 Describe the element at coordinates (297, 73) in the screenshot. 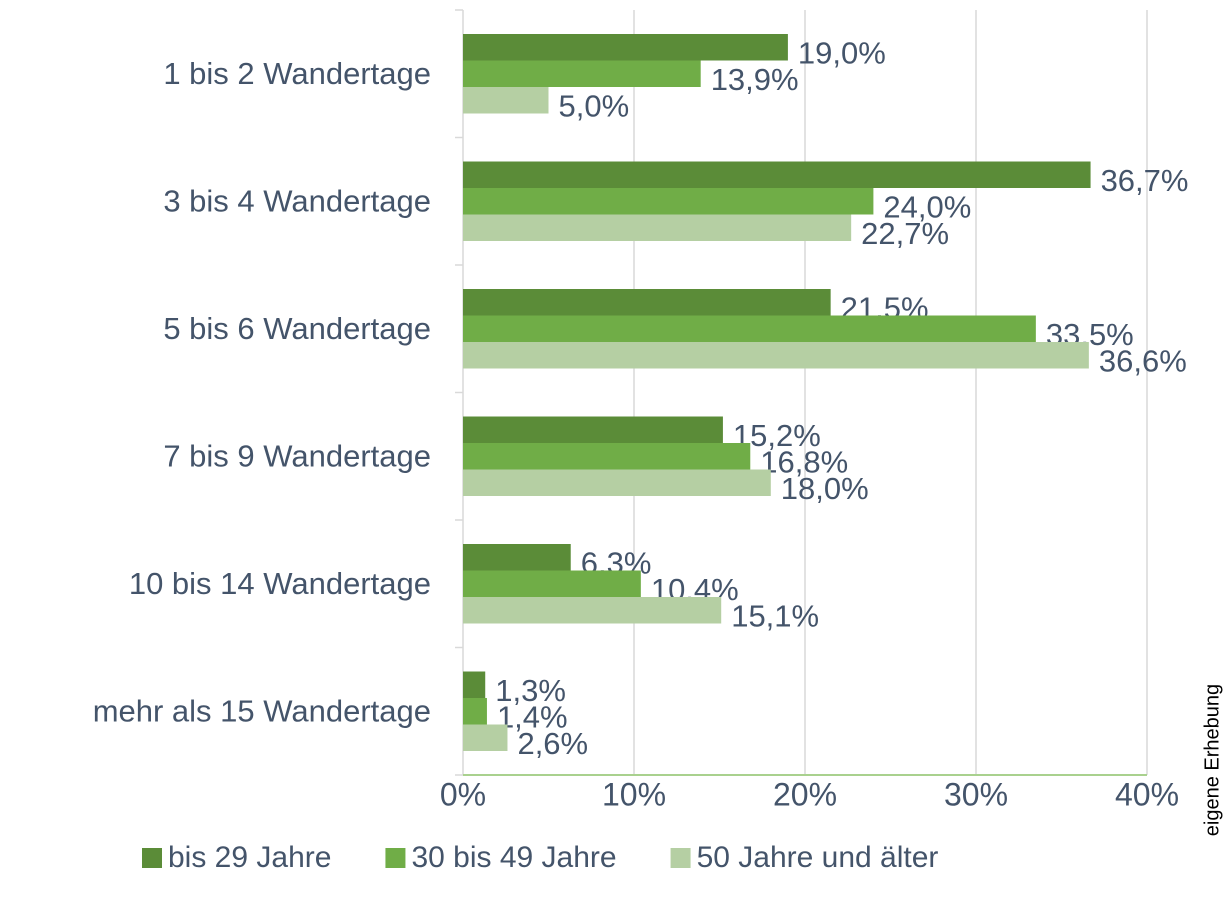

I see `y-tick-label: 1 bis 2 Wandertage` at that location.